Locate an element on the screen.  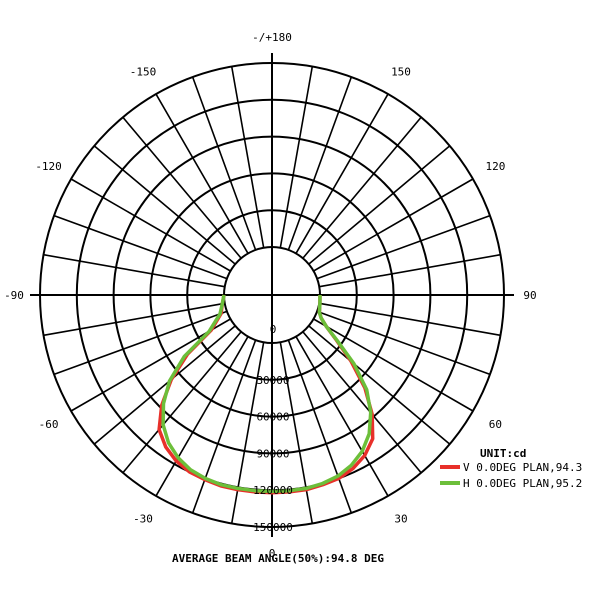
angle-tick-label: 120 is located at coordinates (495, 166).